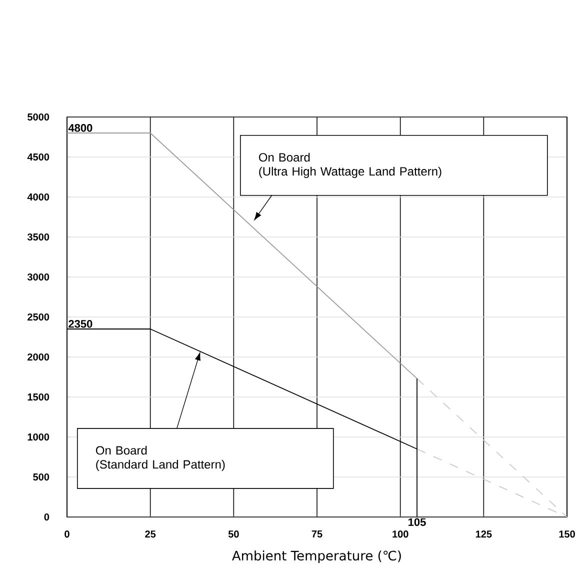 The image size is (582, 582). Describe the element at coordinates (350, 172) in the screenshot. I see `annotation: (Ultra High Wattage Land Pattern)` at that location.